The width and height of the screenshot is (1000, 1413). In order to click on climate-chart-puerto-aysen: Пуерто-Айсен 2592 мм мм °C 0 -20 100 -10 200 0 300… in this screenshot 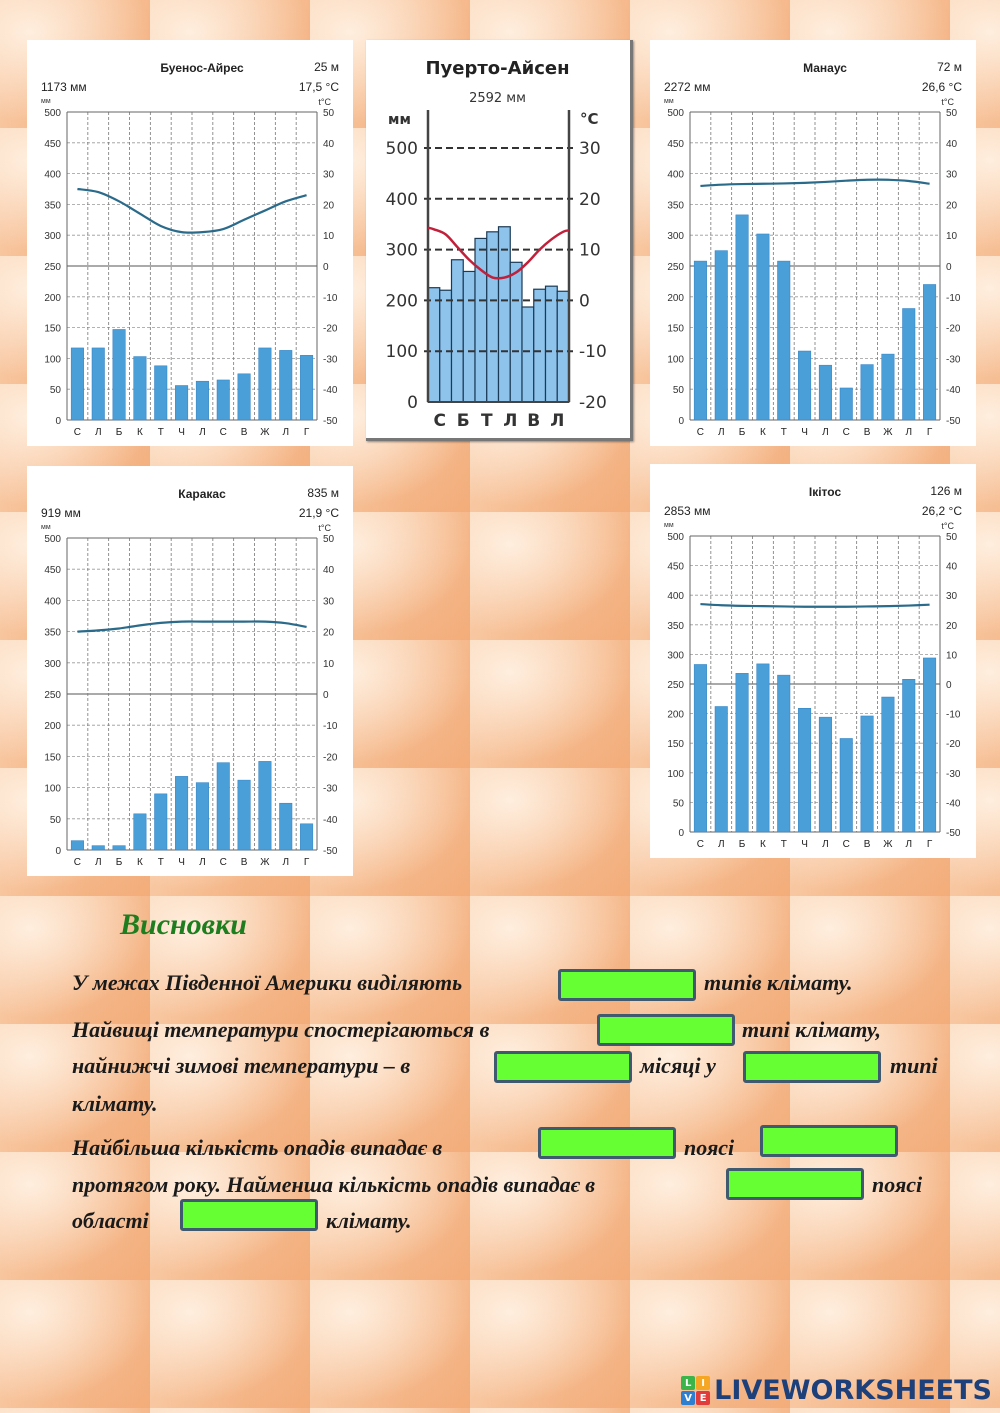, I will do `click(499, 240)`.